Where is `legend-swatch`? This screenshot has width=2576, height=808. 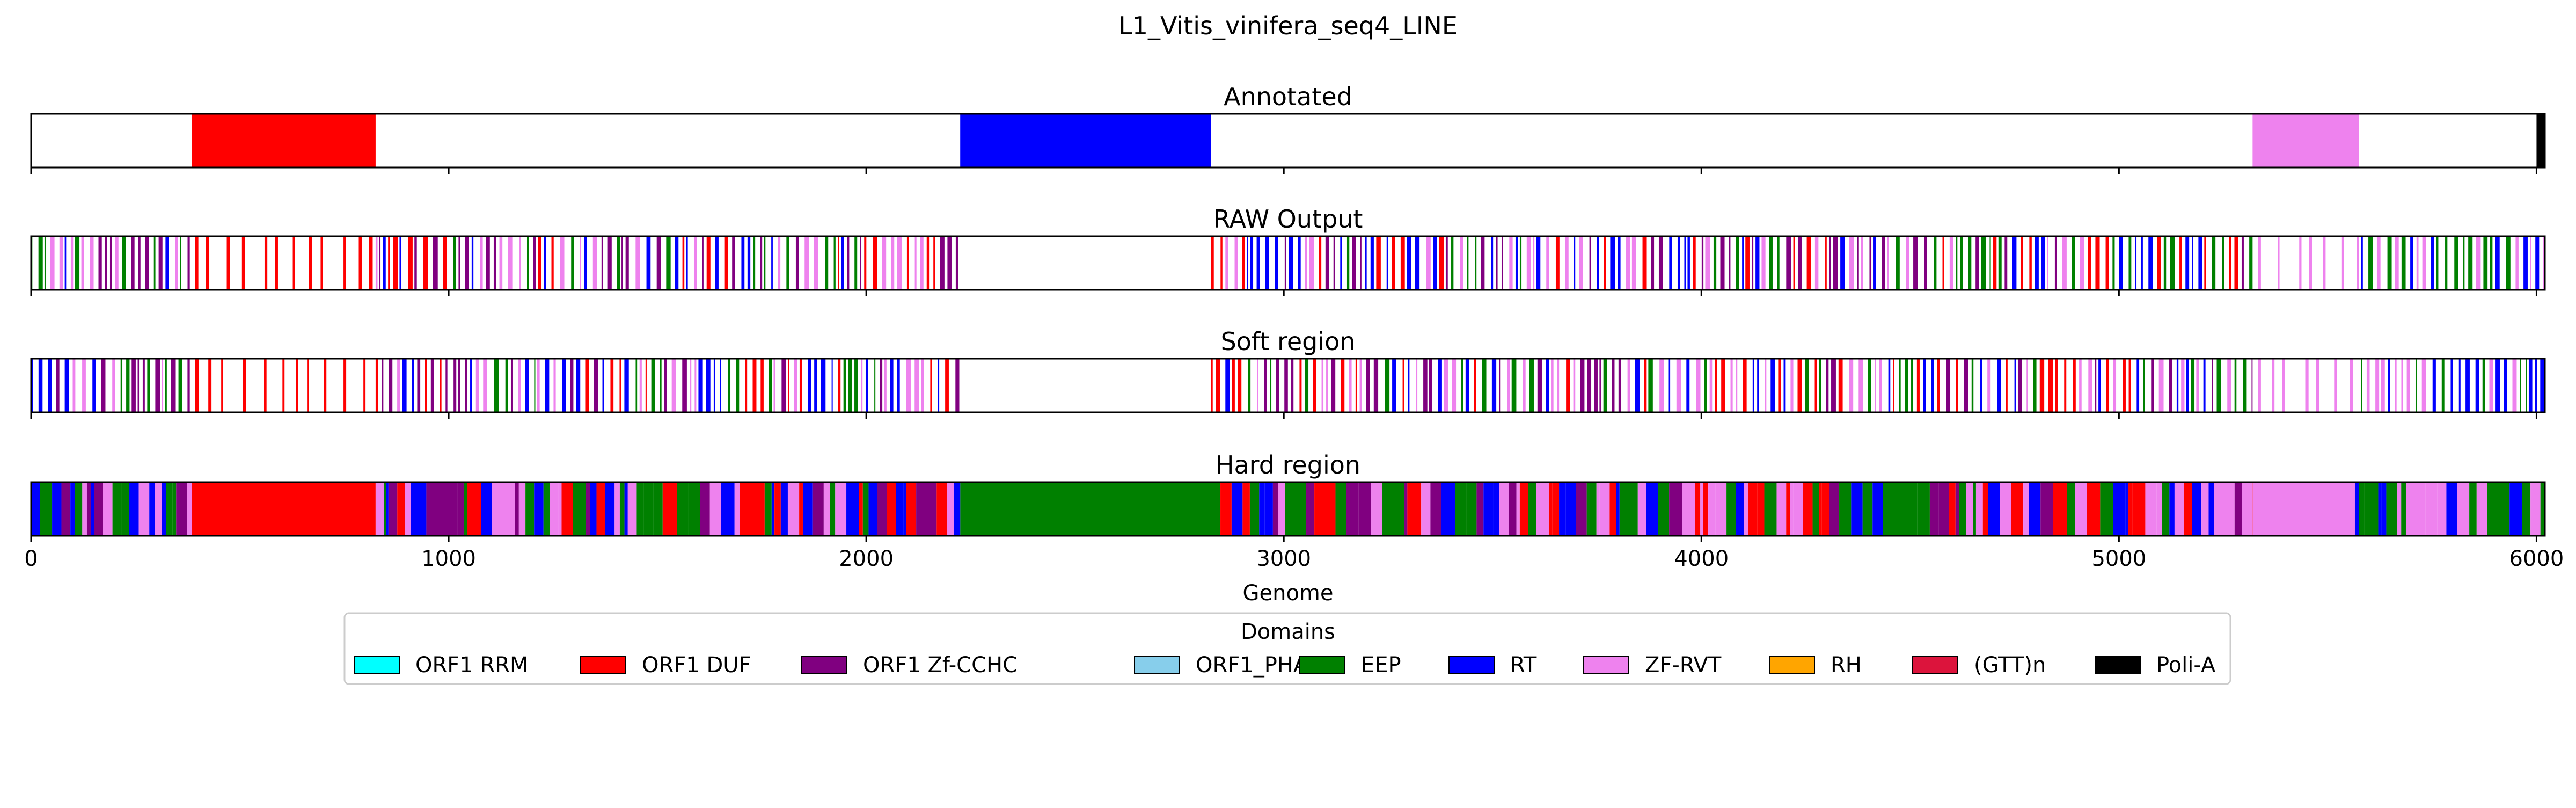 legend-swatch is located at coordinates (1935, 664).